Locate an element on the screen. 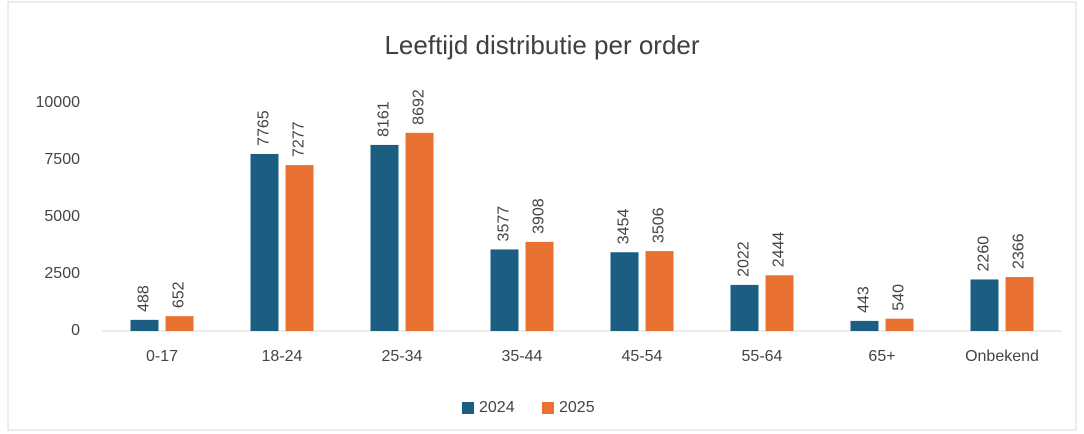  data-label: 2366 is located at coordinates (1019, 251).